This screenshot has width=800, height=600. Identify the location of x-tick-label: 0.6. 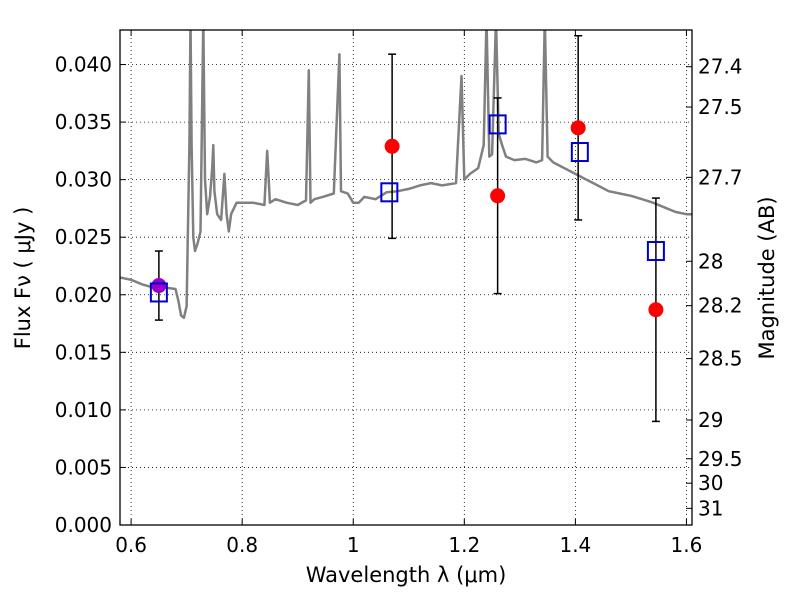
(131, 545).